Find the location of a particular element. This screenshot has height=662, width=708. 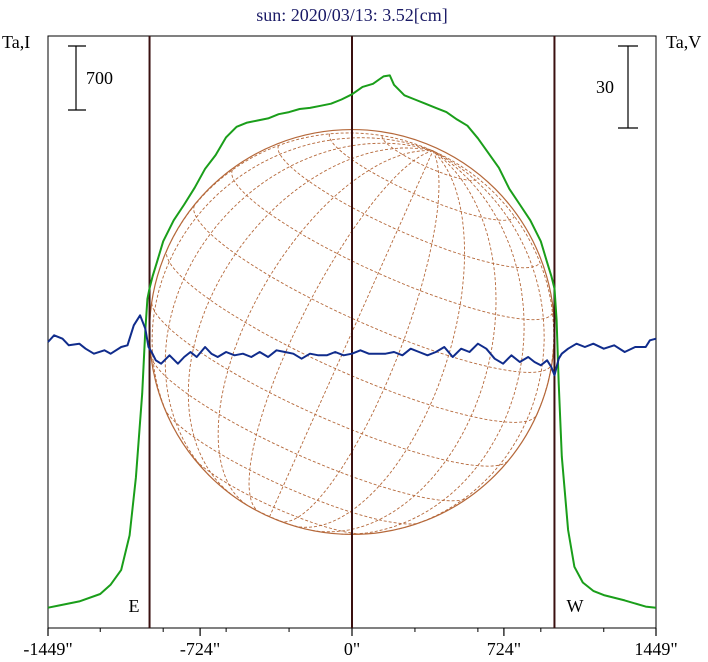

x-tick-label: 724" is located at coordinates (504, 649).